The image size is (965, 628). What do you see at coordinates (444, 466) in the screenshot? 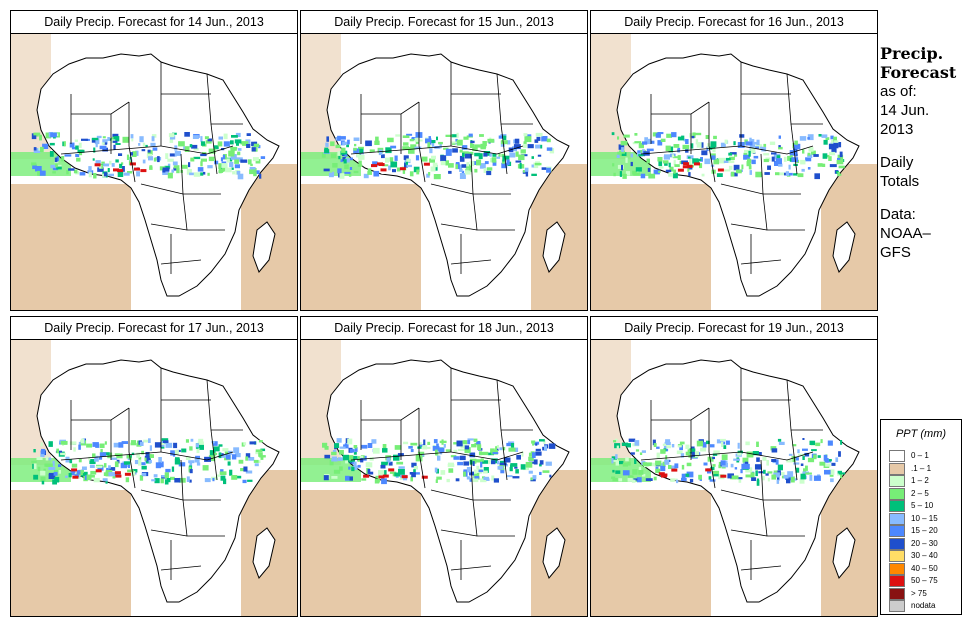
I see `forecast-panel-day5: Daily Precip. Forecast for 18 Jun., 2013` at bounding box center [444, 466].